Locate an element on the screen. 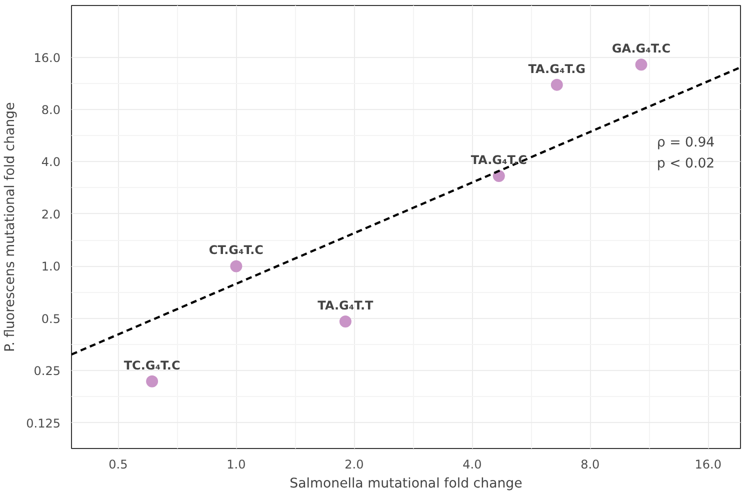 Image resolution: width=750 pixels, height=500 pixels. y-tick-label: 0.125 is located at coordinates (43, 423).